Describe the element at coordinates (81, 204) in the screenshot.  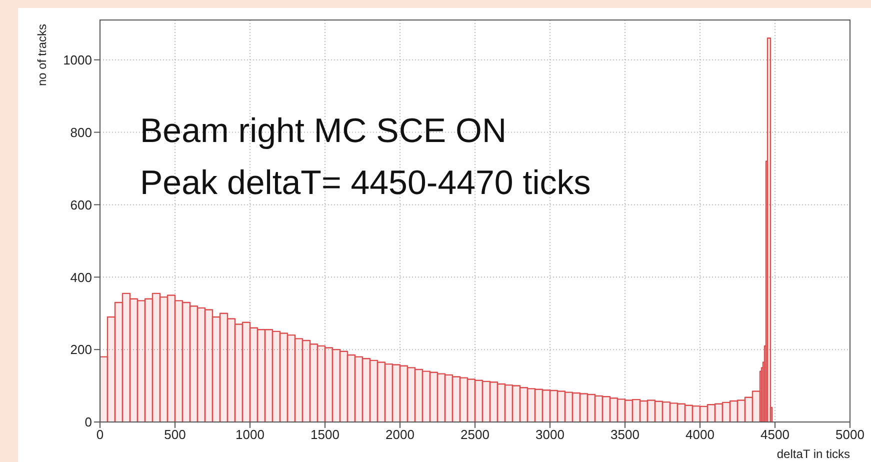
I see `y-tick-label: 600` at that location.